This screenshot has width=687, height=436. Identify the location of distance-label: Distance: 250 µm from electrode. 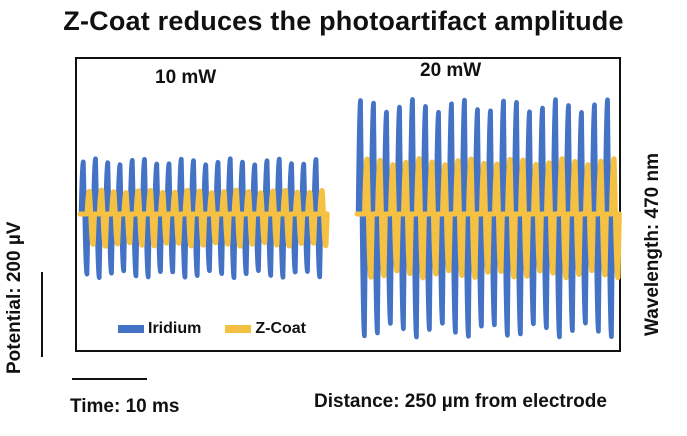
(460, 401).